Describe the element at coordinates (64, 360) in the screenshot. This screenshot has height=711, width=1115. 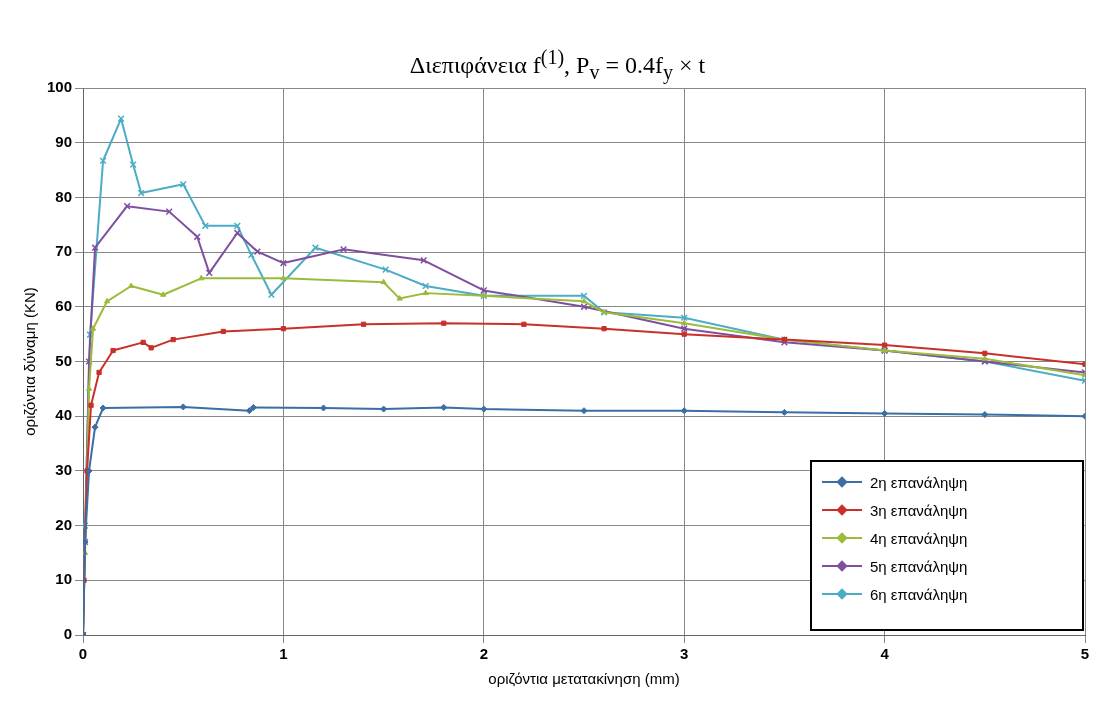
I see `y-tick-label: 50` at that location.